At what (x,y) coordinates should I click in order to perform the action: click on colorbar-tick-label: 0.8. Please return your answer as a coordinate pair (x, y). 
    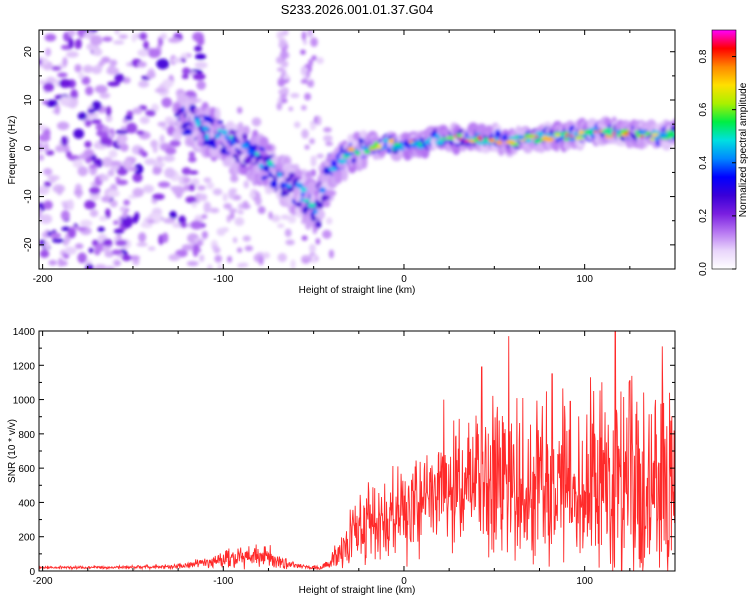
    Looking at the image, I should click on (703, 56).